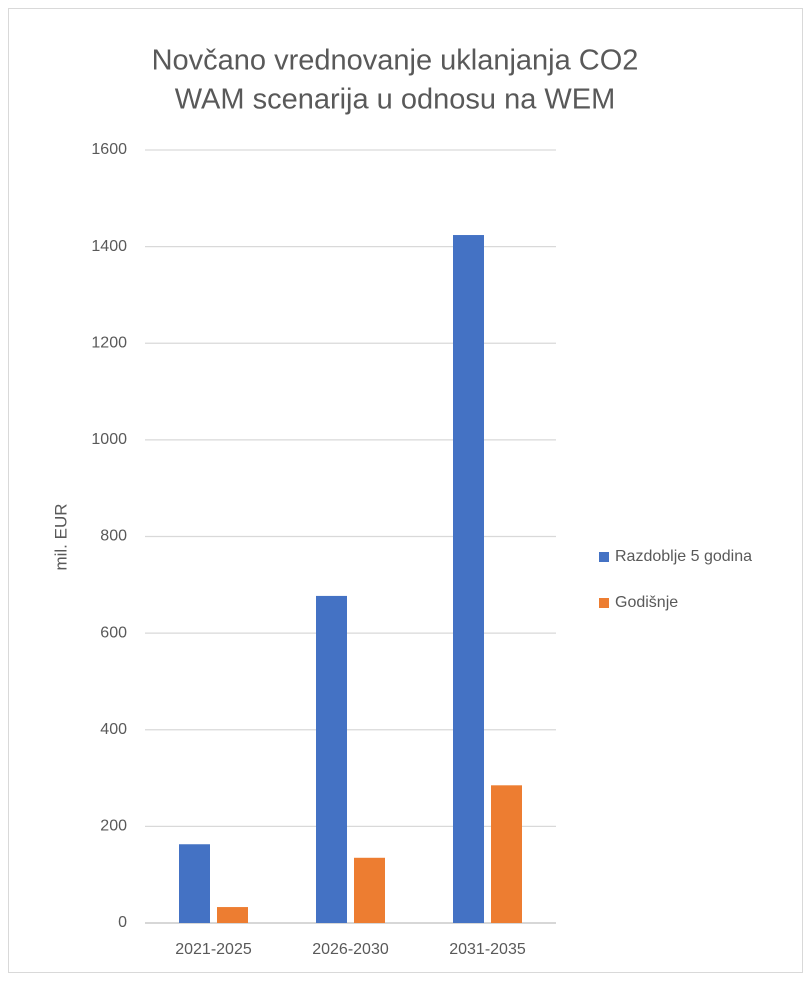 This screenshot has height=985, width=811. Describe the element at coordinates (113, 826) in the screenshot. I see `y-tick-label: 200` at that location.